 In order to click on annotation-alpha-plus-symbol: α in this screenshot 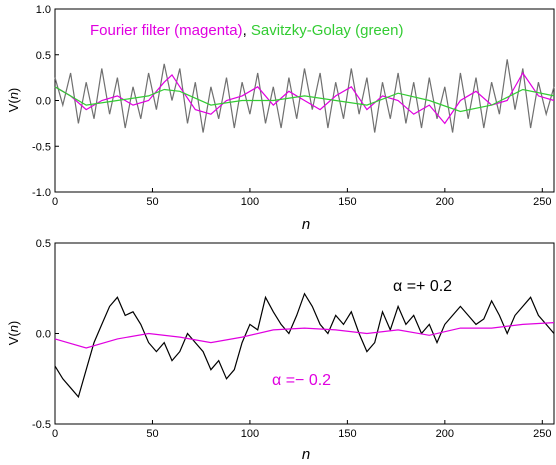, I will do `click(397, 286)`.